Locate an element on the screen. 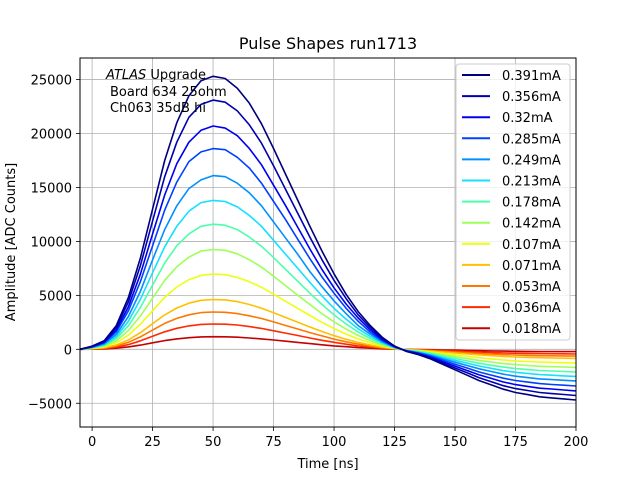 Image resolution: width=640 pixels, height=480 pixels. legend-label: 0.178mA is located at coordinates (531, 203).